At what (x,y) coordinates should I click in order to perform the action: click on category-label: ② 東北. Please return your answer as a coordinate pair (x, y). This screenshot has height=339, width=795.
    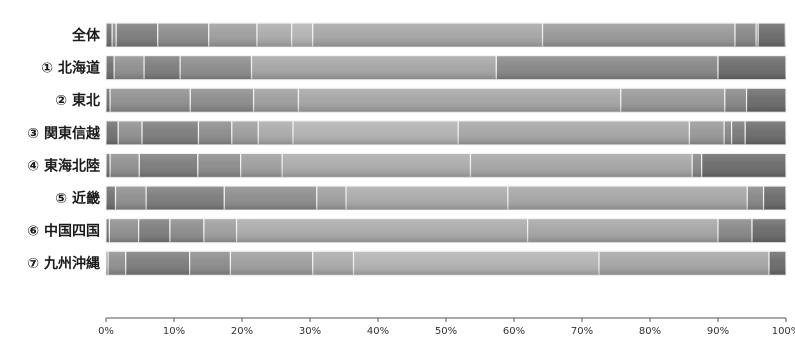
    Looking at the image, I should click on (77, 100).